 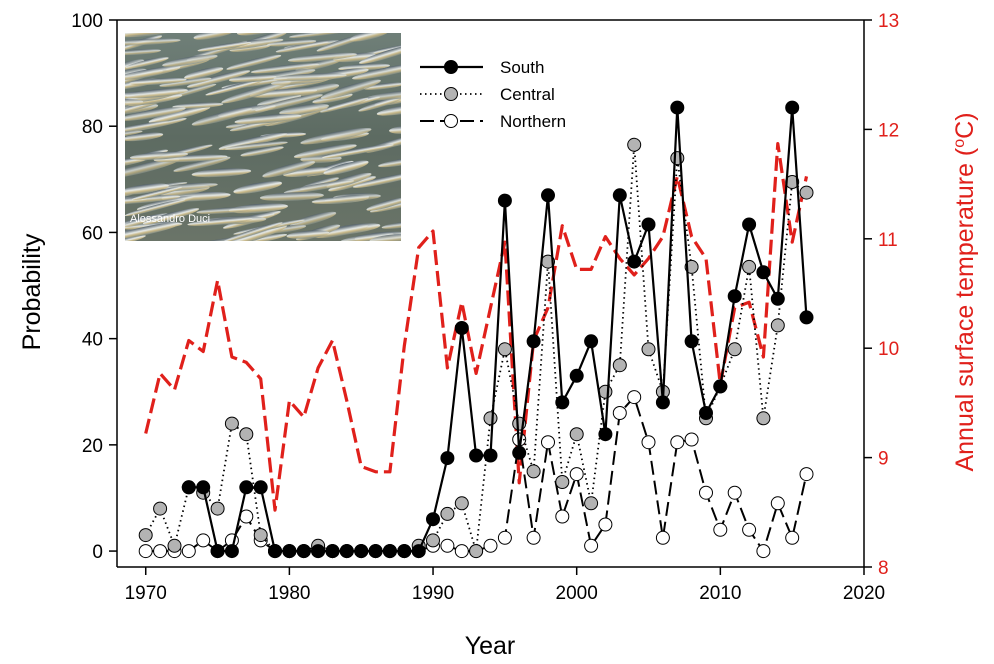 What do you see at coordinates (97, 552) in the screenshot?
I see `y-tick-label: 0` at bounding box center [97, 552].